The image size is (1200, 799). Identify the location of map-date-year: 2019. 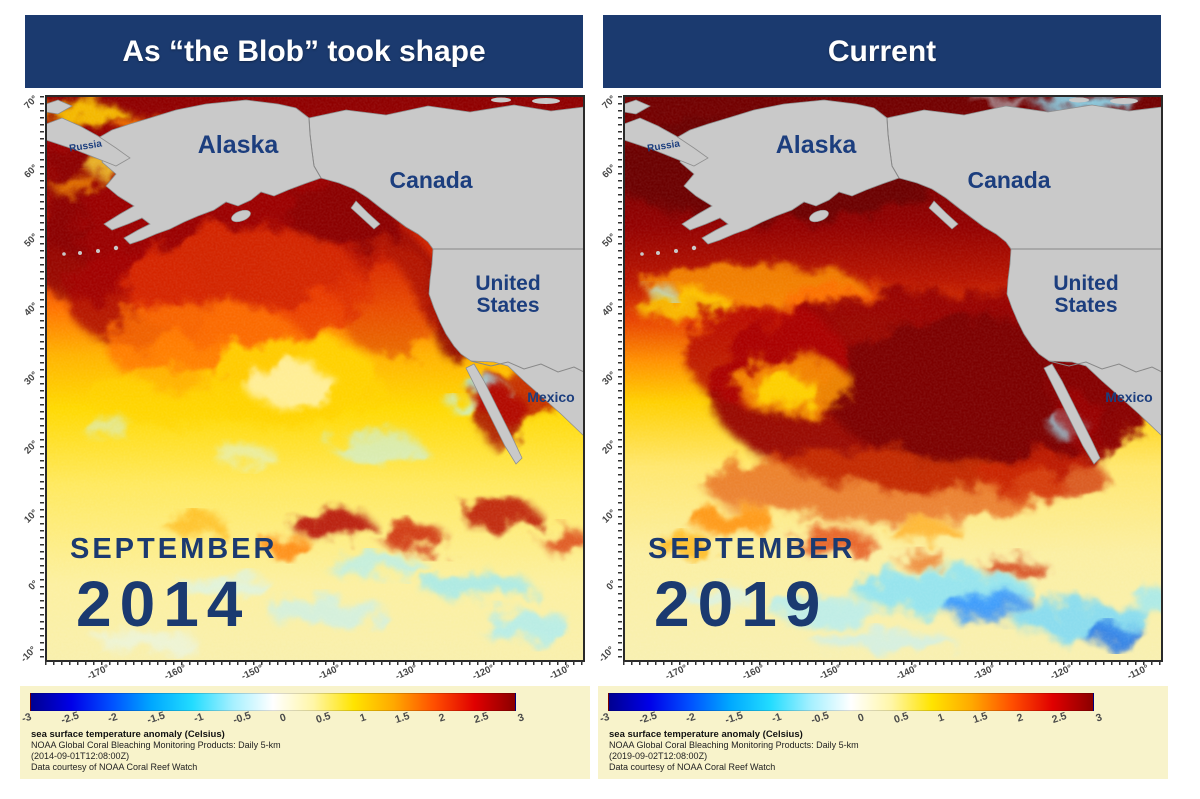
(741, 604).